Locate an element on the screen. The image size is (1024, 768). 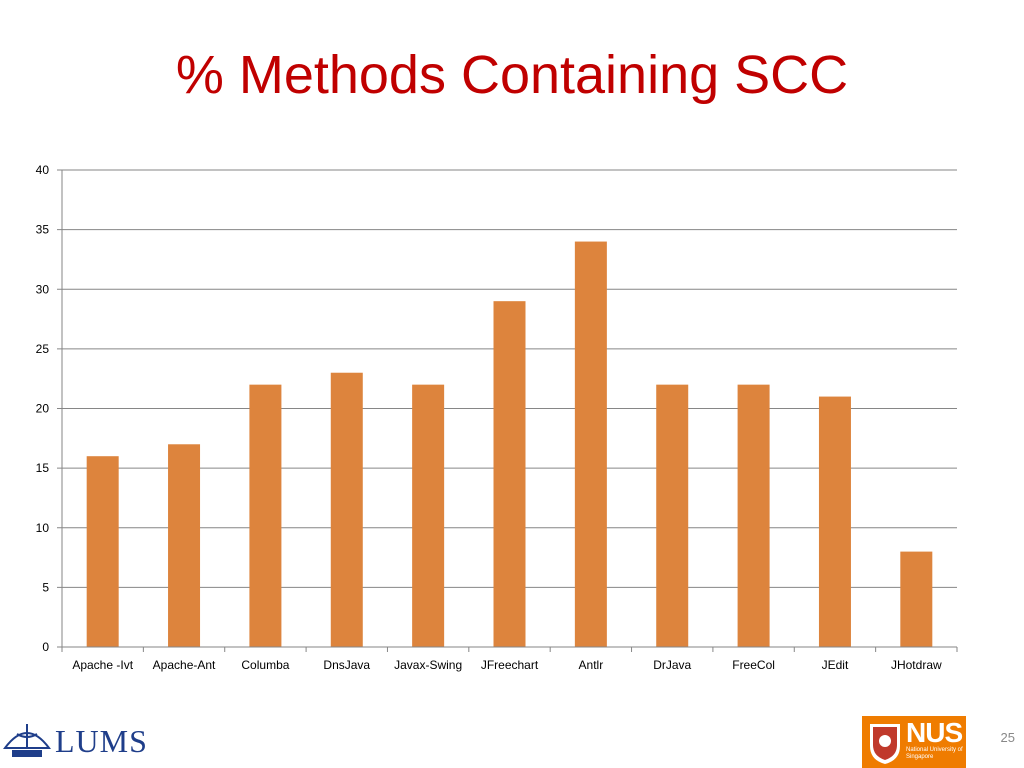
x-tick-label: Apache-Ant is located at coordinates (184, 665).